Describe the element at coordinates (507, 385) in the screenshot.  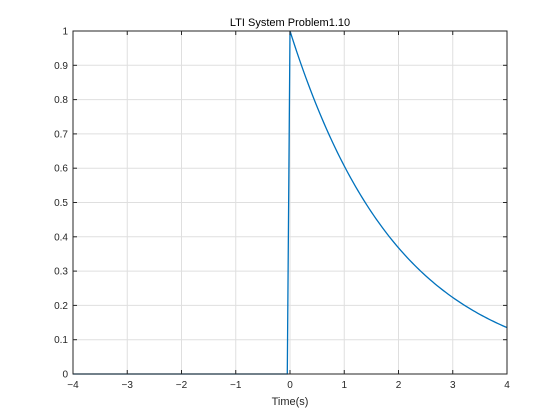
I see `x-tick-label: 4` at that location.